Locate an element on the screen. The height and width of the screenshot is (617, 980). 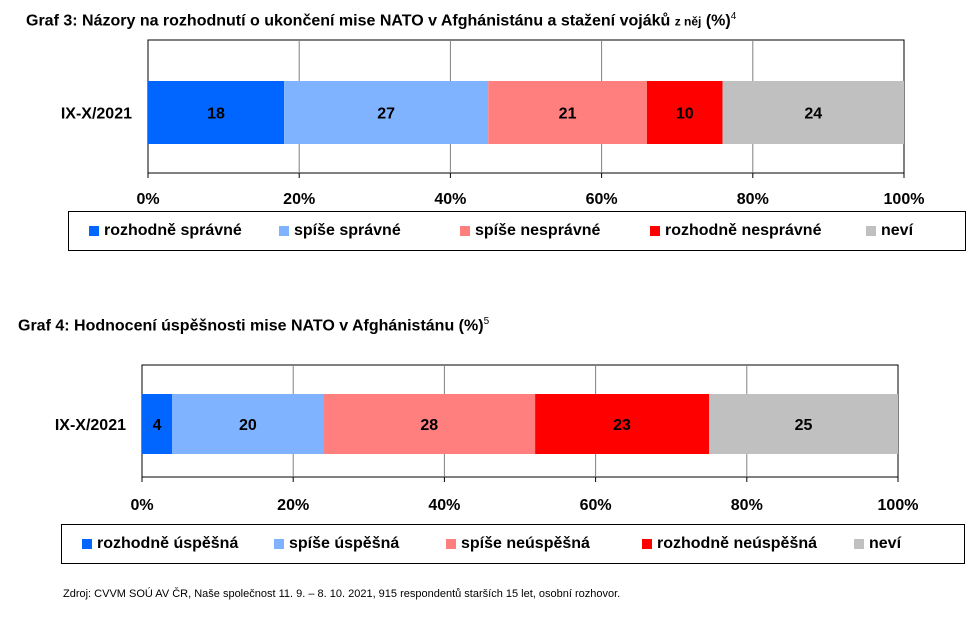
legend-label: spíše neúspěšná is located at coordinates (525, 543).